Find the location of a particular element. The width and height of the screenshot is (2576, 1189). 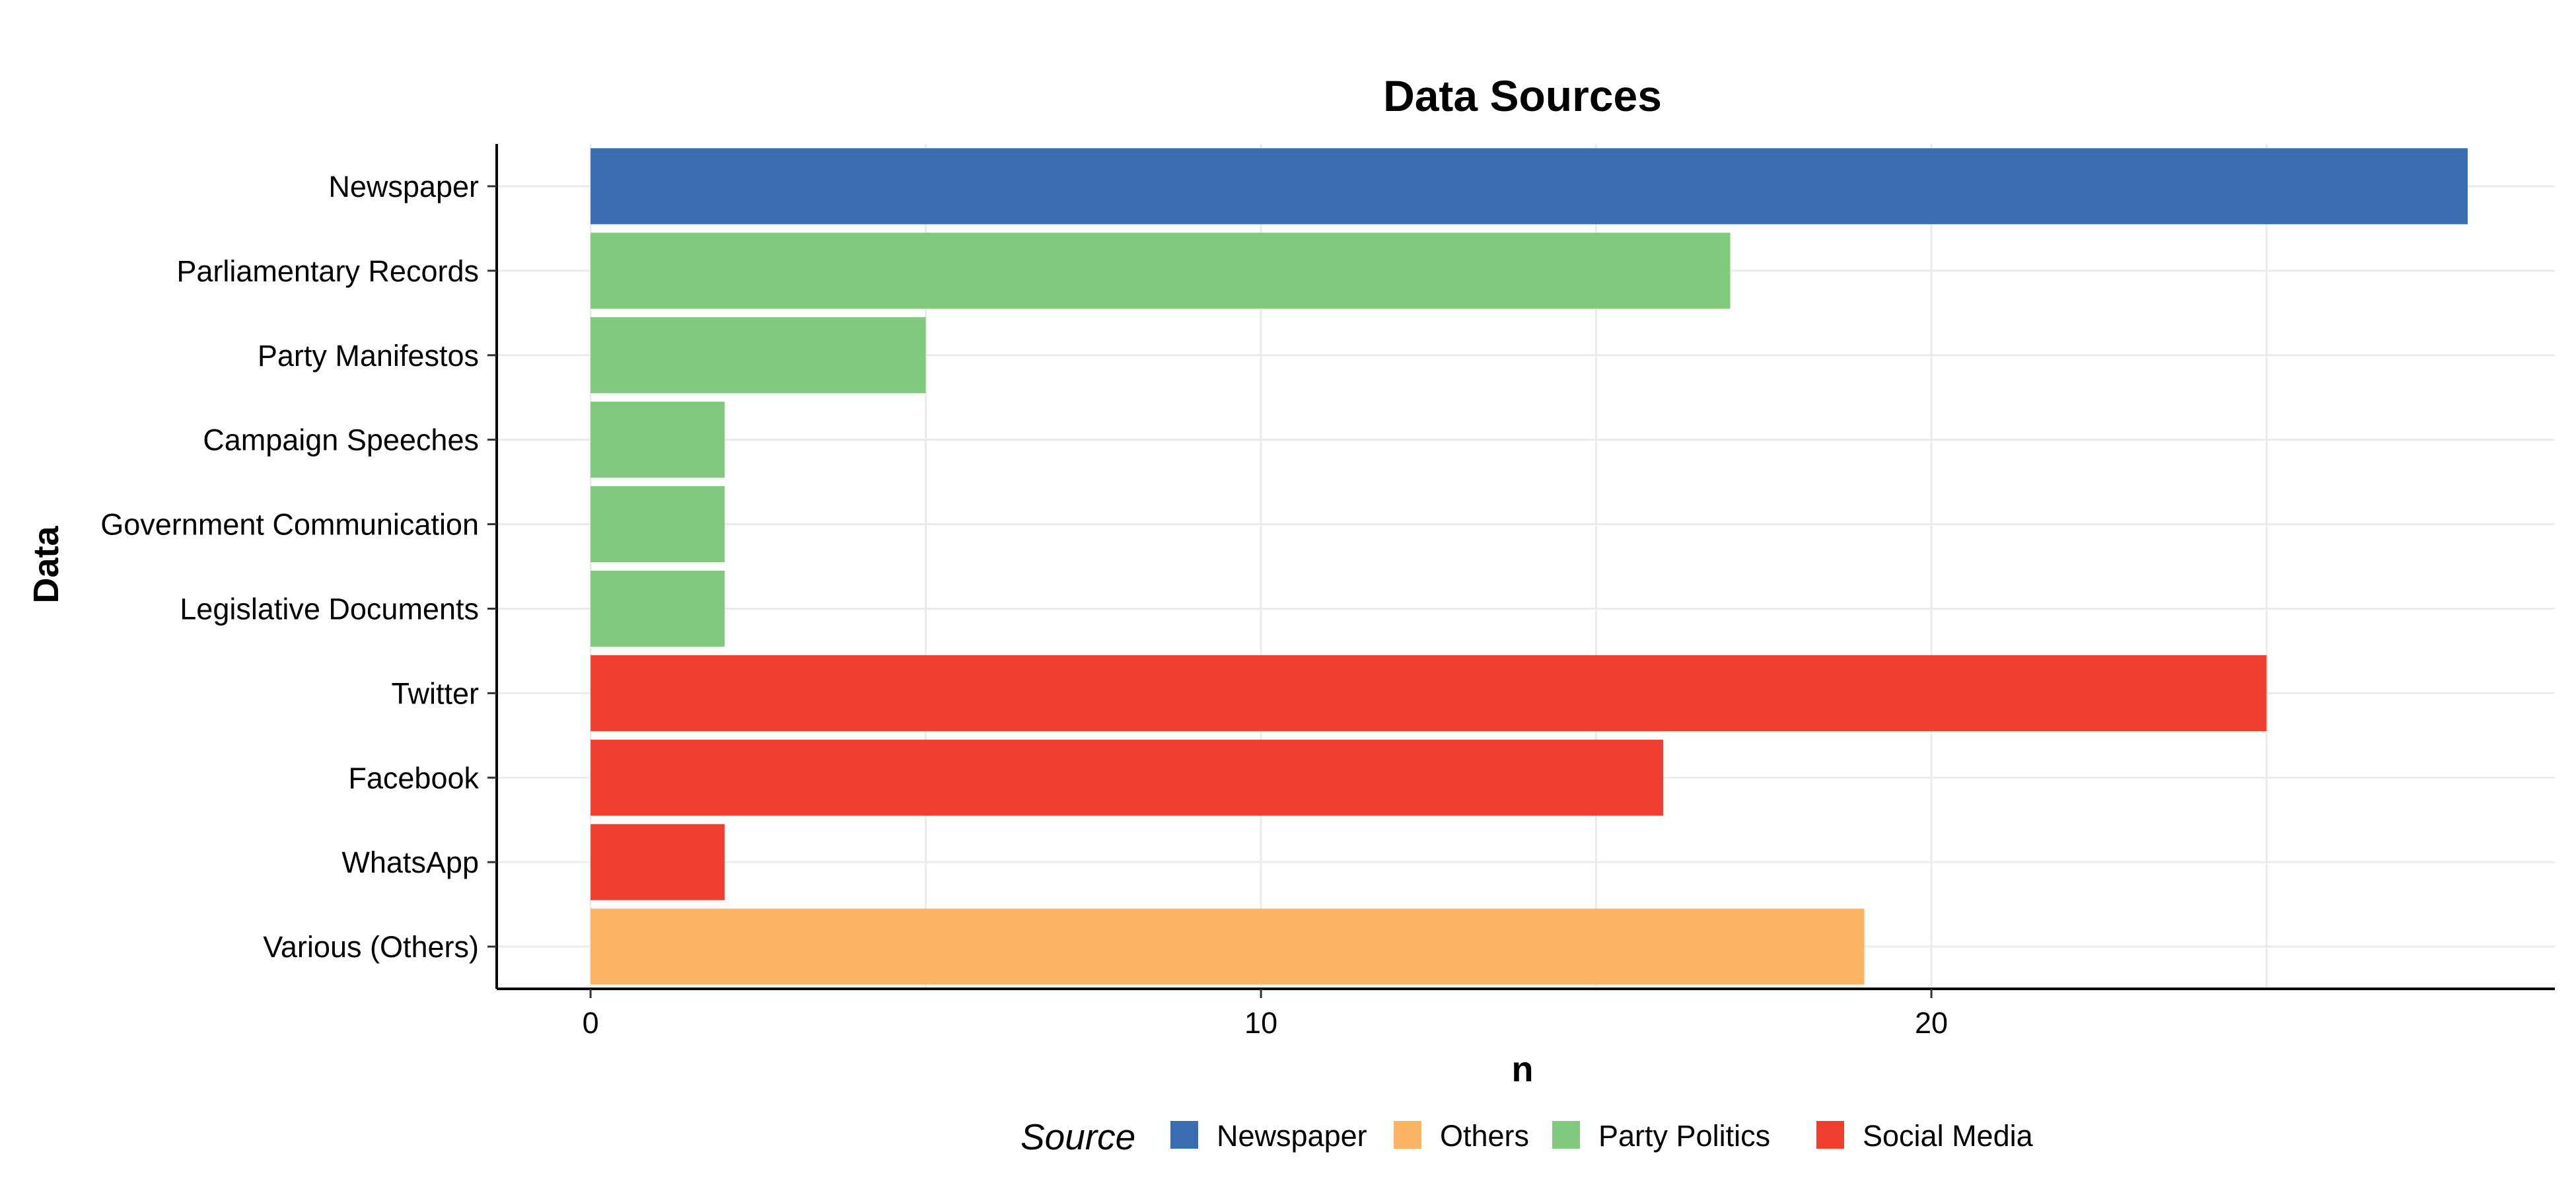

legend-key-party-politics is located at coordinates (1566, 1135).